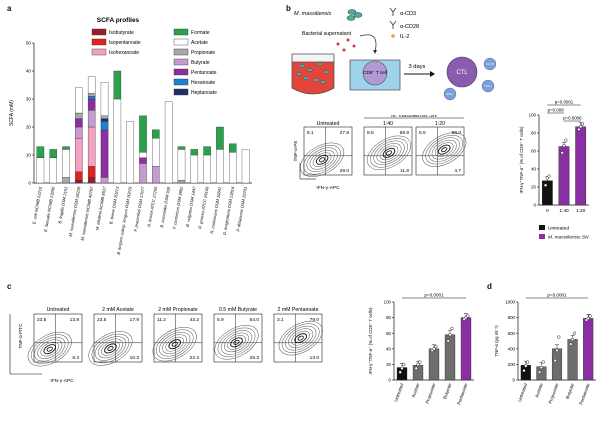 The height and width of the screenshot is (427, 600). What do you see at coordinates (315, 358) in the screenshot?
I see `quadrant-br: 13.0` at bounding box center [315, 358].